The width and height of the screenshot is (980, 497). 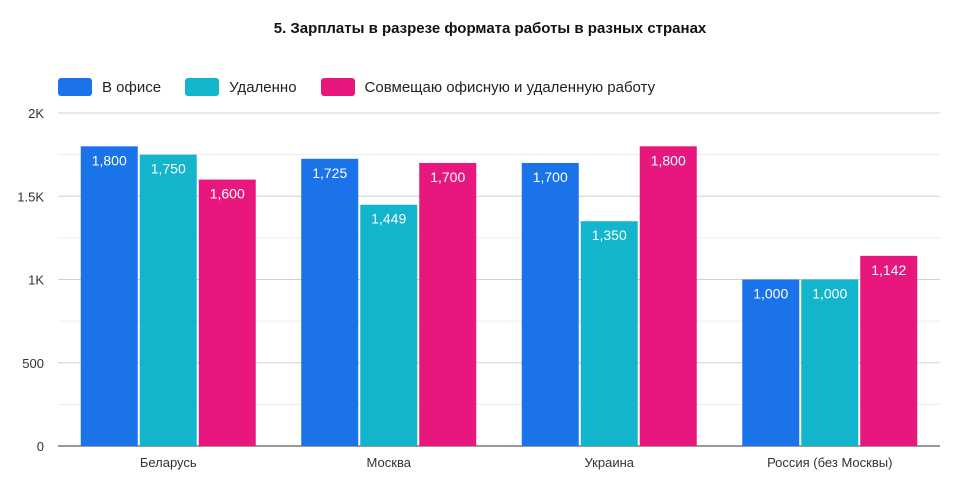 What do you see at coordinates (888, 270) in the screenshot?
I see `data-label: 1,142` at bounding box center [888, 270].